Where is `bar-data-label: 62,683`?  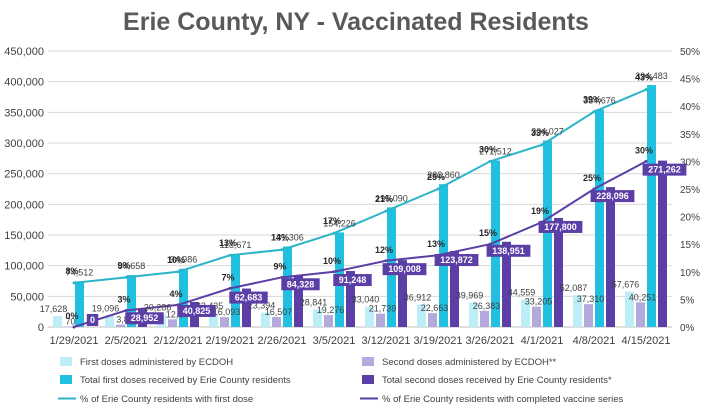
bar-data-label: 62,683 is located at coordinates (249, 298).